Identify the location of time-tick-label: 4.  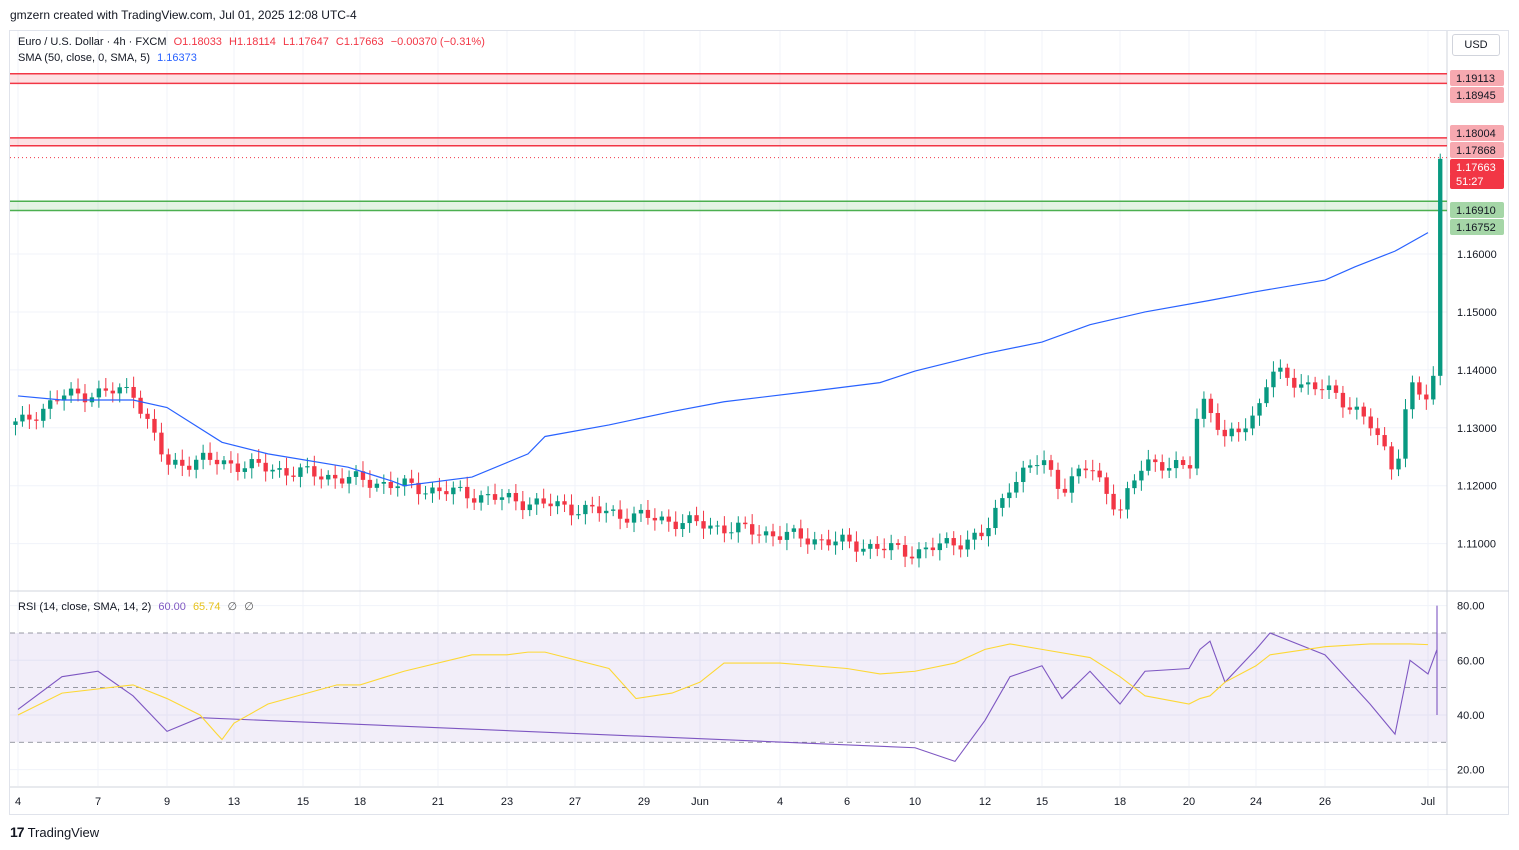
(780, 802).